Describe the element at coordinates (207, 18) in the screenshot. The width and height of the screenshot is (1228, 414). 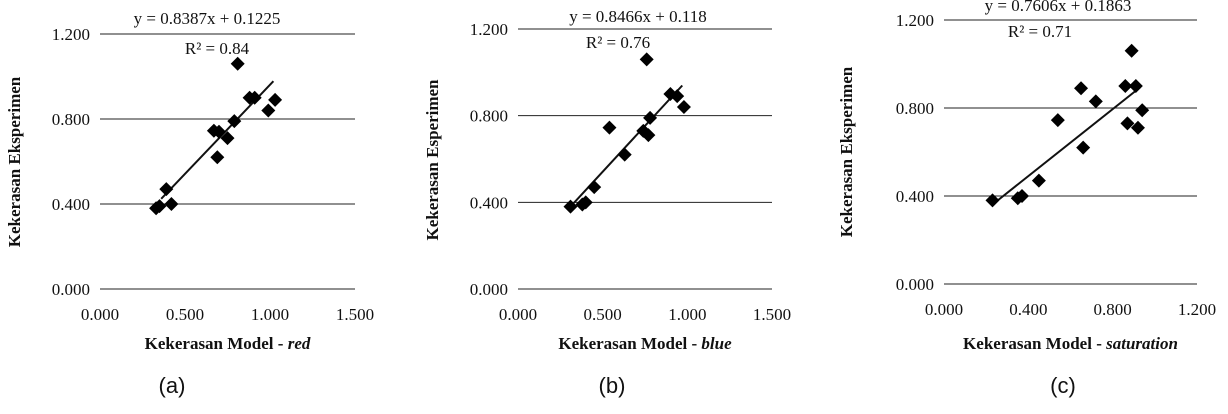
I see `regression-equation: y = 0.8387x + 0.1225` at that location.